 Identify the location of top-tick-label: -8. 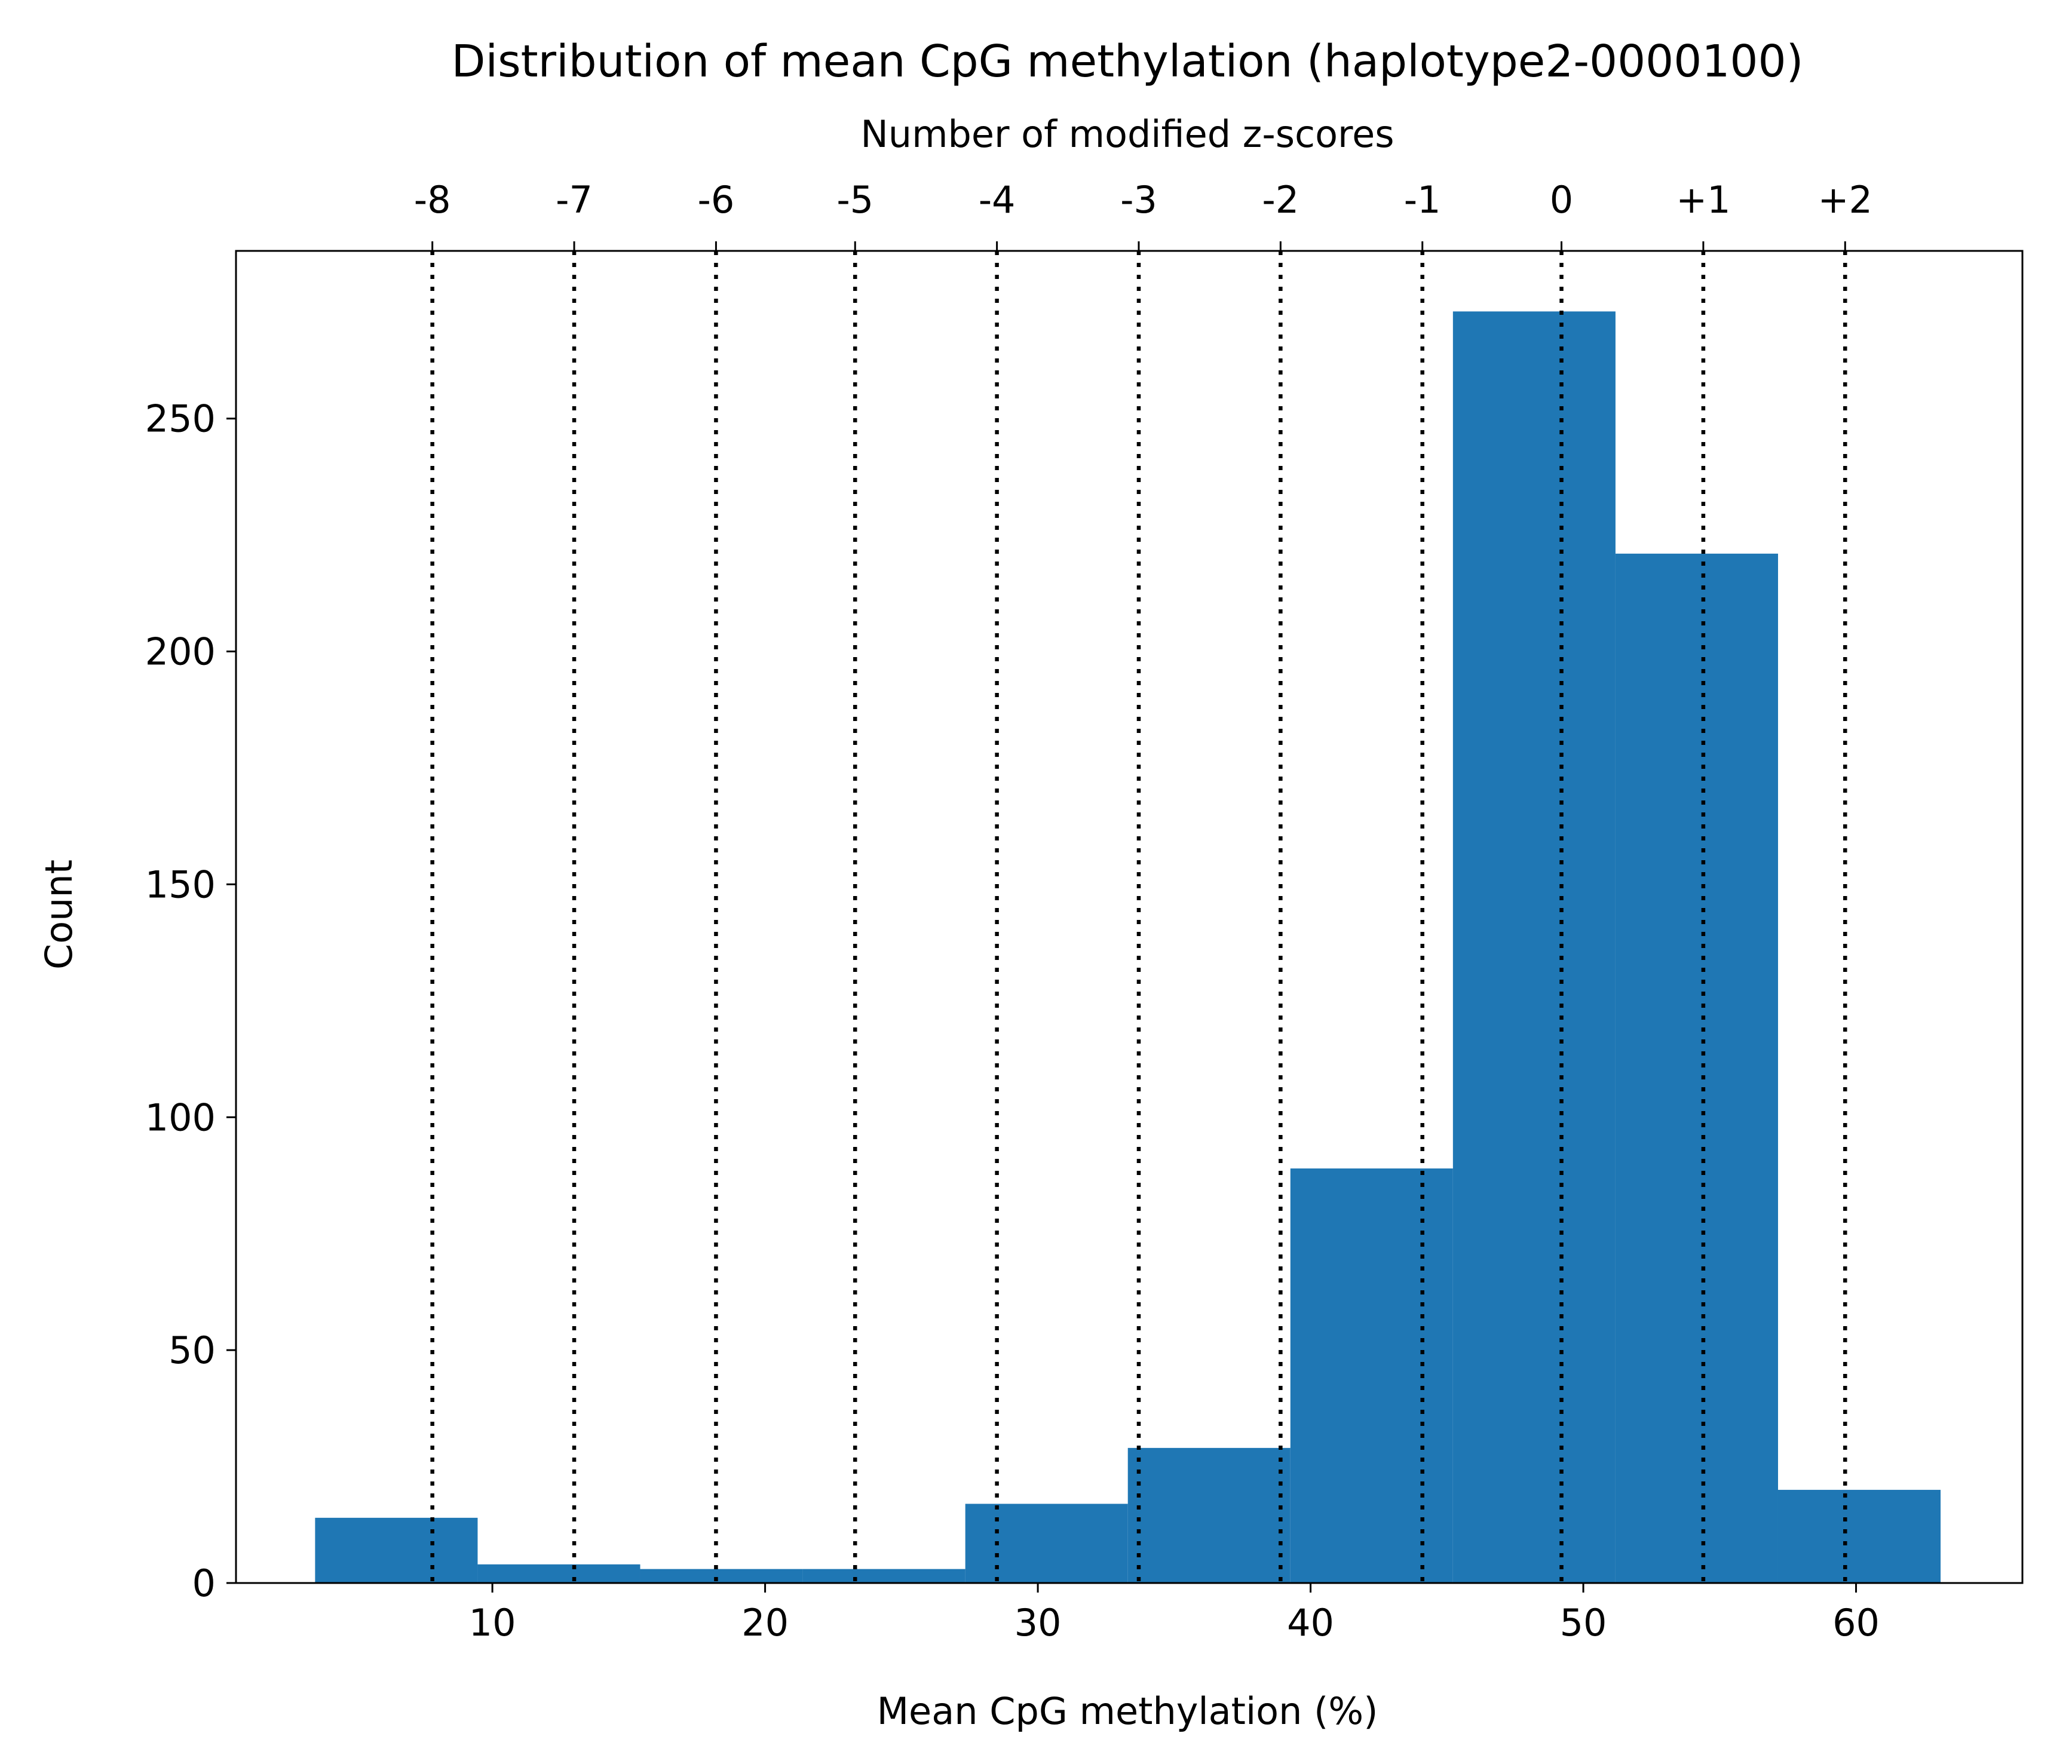
(433, 200).